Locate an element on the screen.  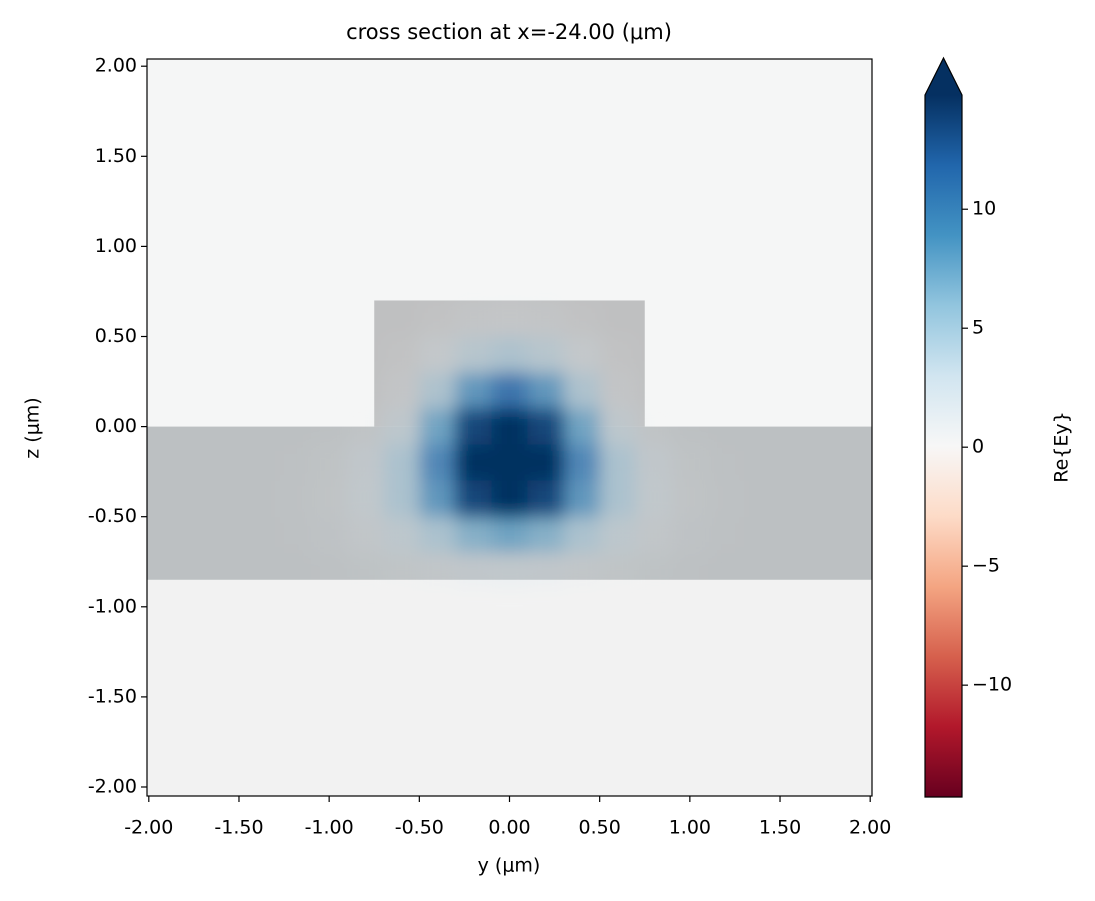
x-tick-label: -0.50 is located at coordinates (419, 828).